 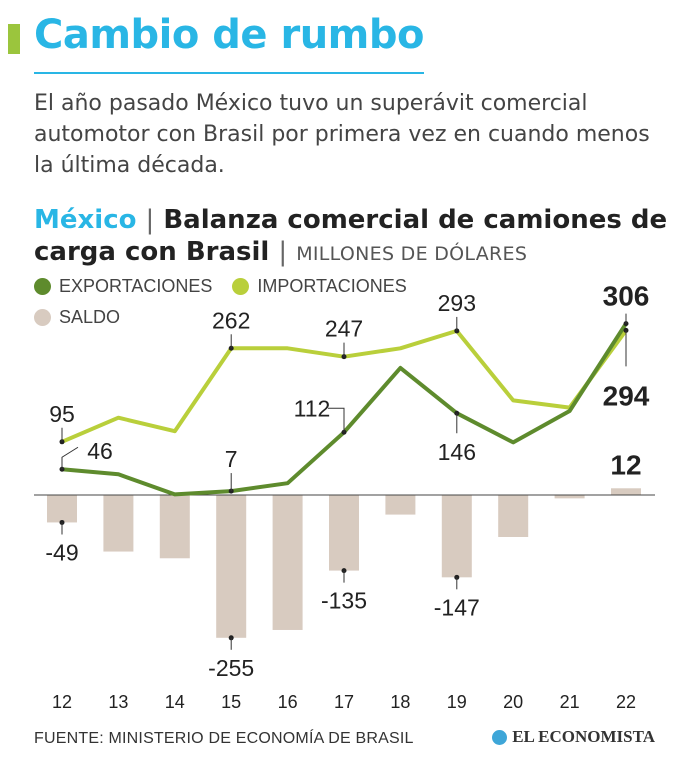 What do you see at coordinates (457, 303) in the screenshot?
I see `importaciones-label-19: 293` at bounding box center [457, 303].